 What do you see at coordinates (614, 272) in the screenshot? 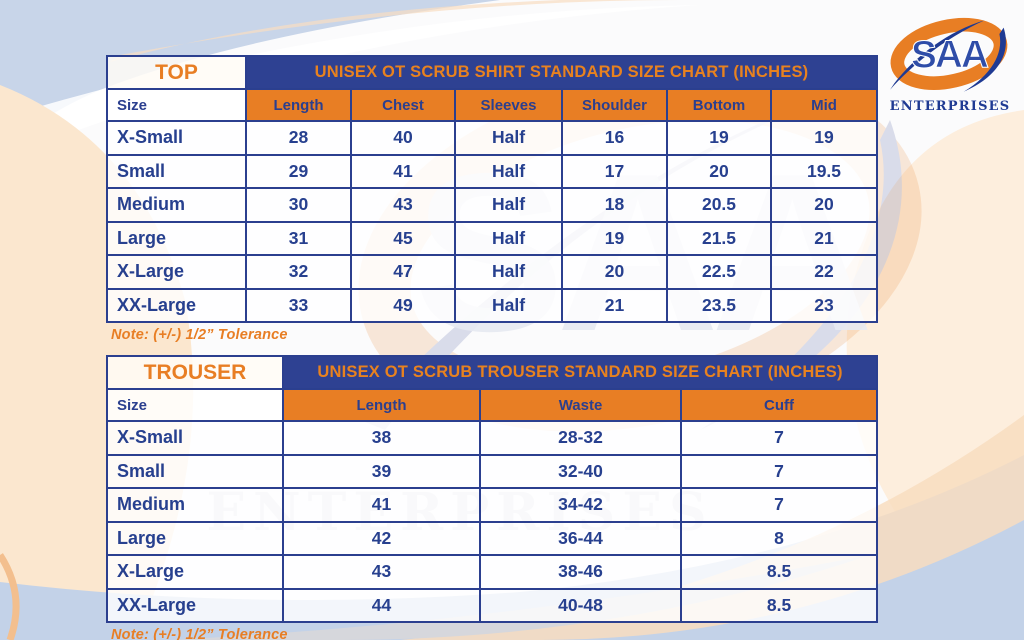
I see `shoulder-cell: 20` at bounding box center [614, 272].